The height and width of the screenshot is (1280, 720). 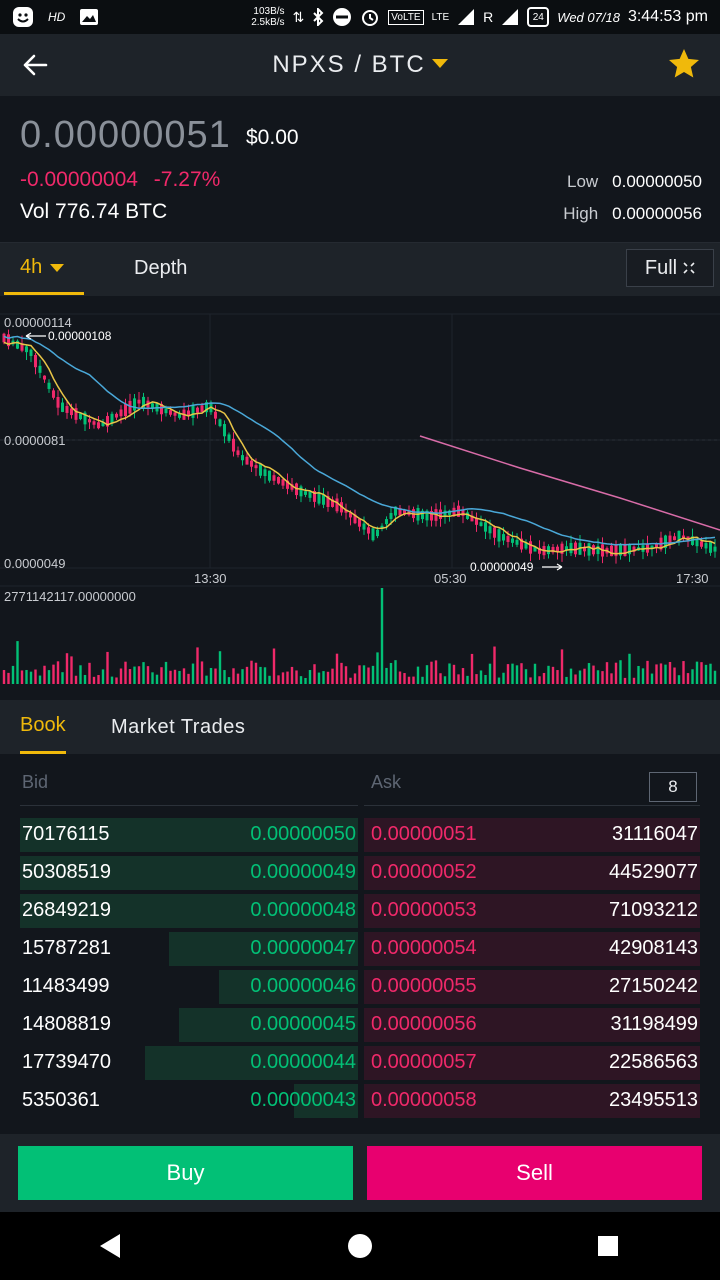 What do you see at coordinates (360, 949) in the screenshot?
I see `book-row: 15787281 0.00000047 0.00000054 42908143` at bounding box center [360, 949].